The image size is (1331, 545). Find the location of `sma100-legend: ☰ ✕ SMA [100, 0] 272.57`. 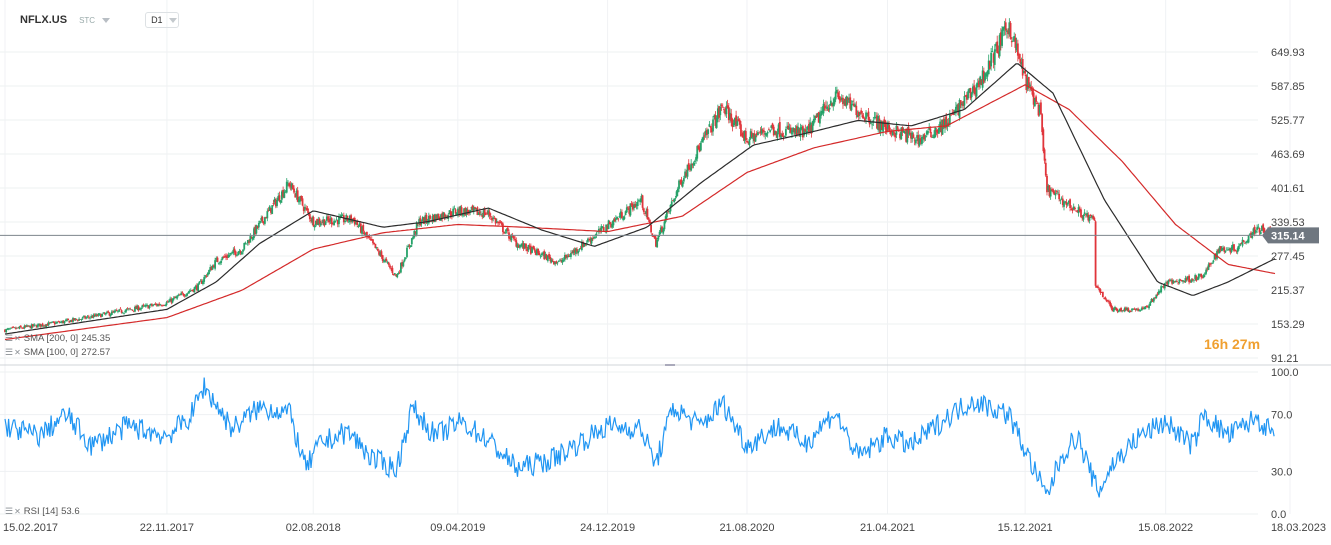

sma100-legend: ☰ ✕ SMA [100, 0] 272.57 is located at coordinates (57, 352).